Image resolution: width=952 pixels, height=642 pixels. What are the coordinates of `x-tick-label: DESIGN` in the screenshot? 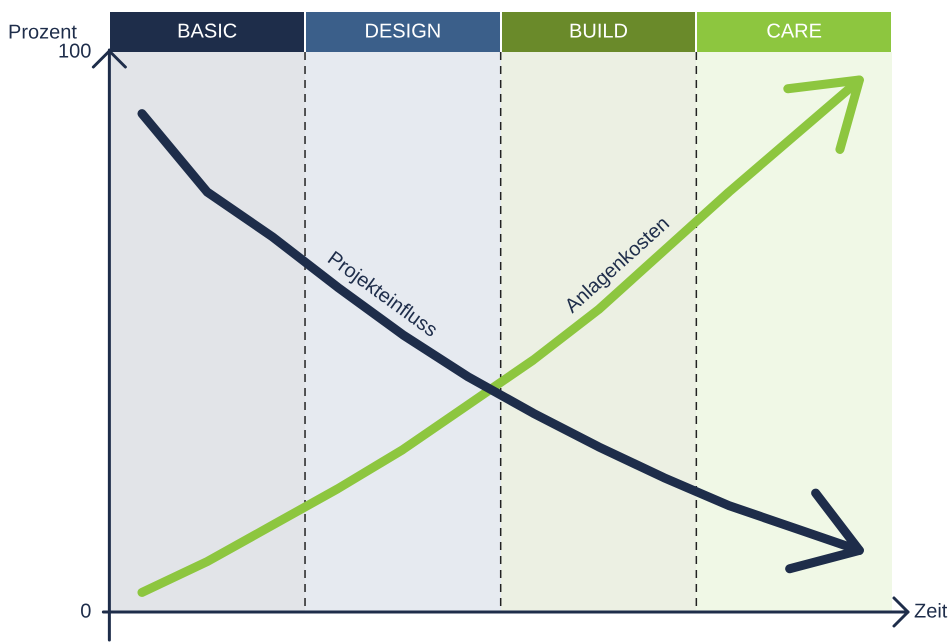 It's located at (403, 31).